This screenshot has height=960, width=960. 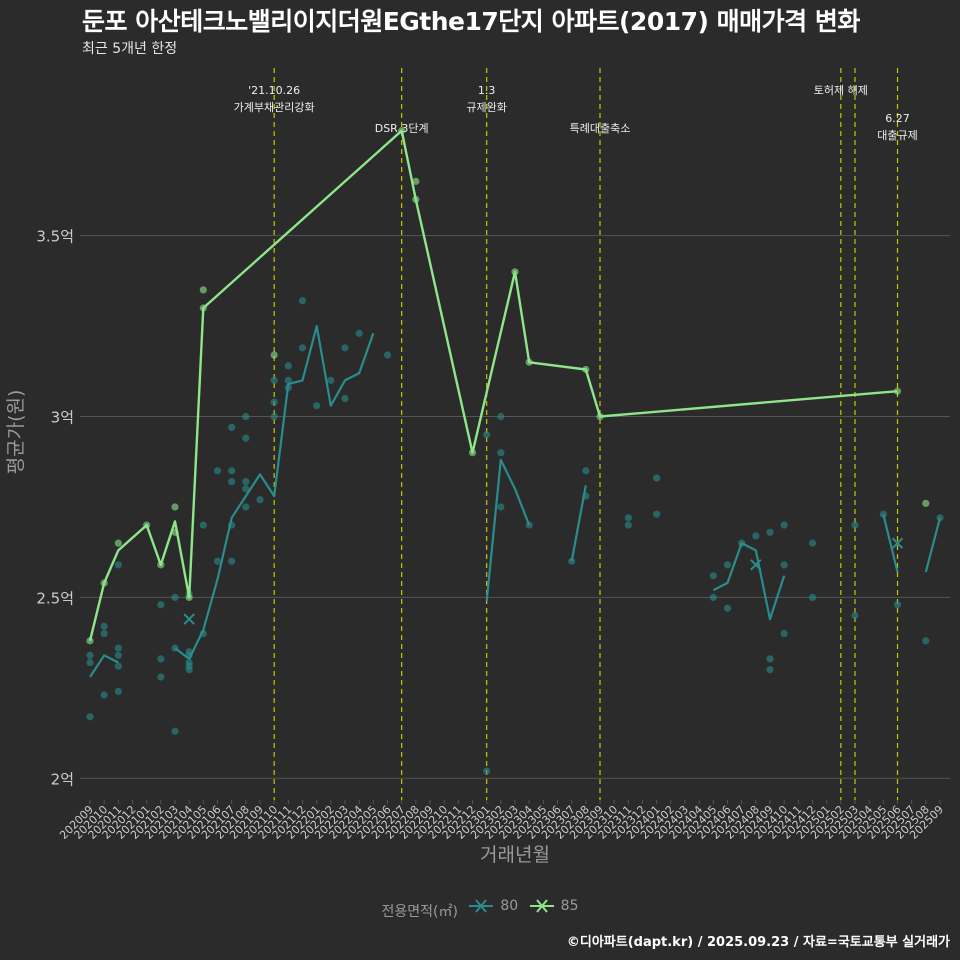 What do you see at coordinates (486, 107) in the screenshot?
I see `event-label: 규제완화` at bounding box center [486, 107].